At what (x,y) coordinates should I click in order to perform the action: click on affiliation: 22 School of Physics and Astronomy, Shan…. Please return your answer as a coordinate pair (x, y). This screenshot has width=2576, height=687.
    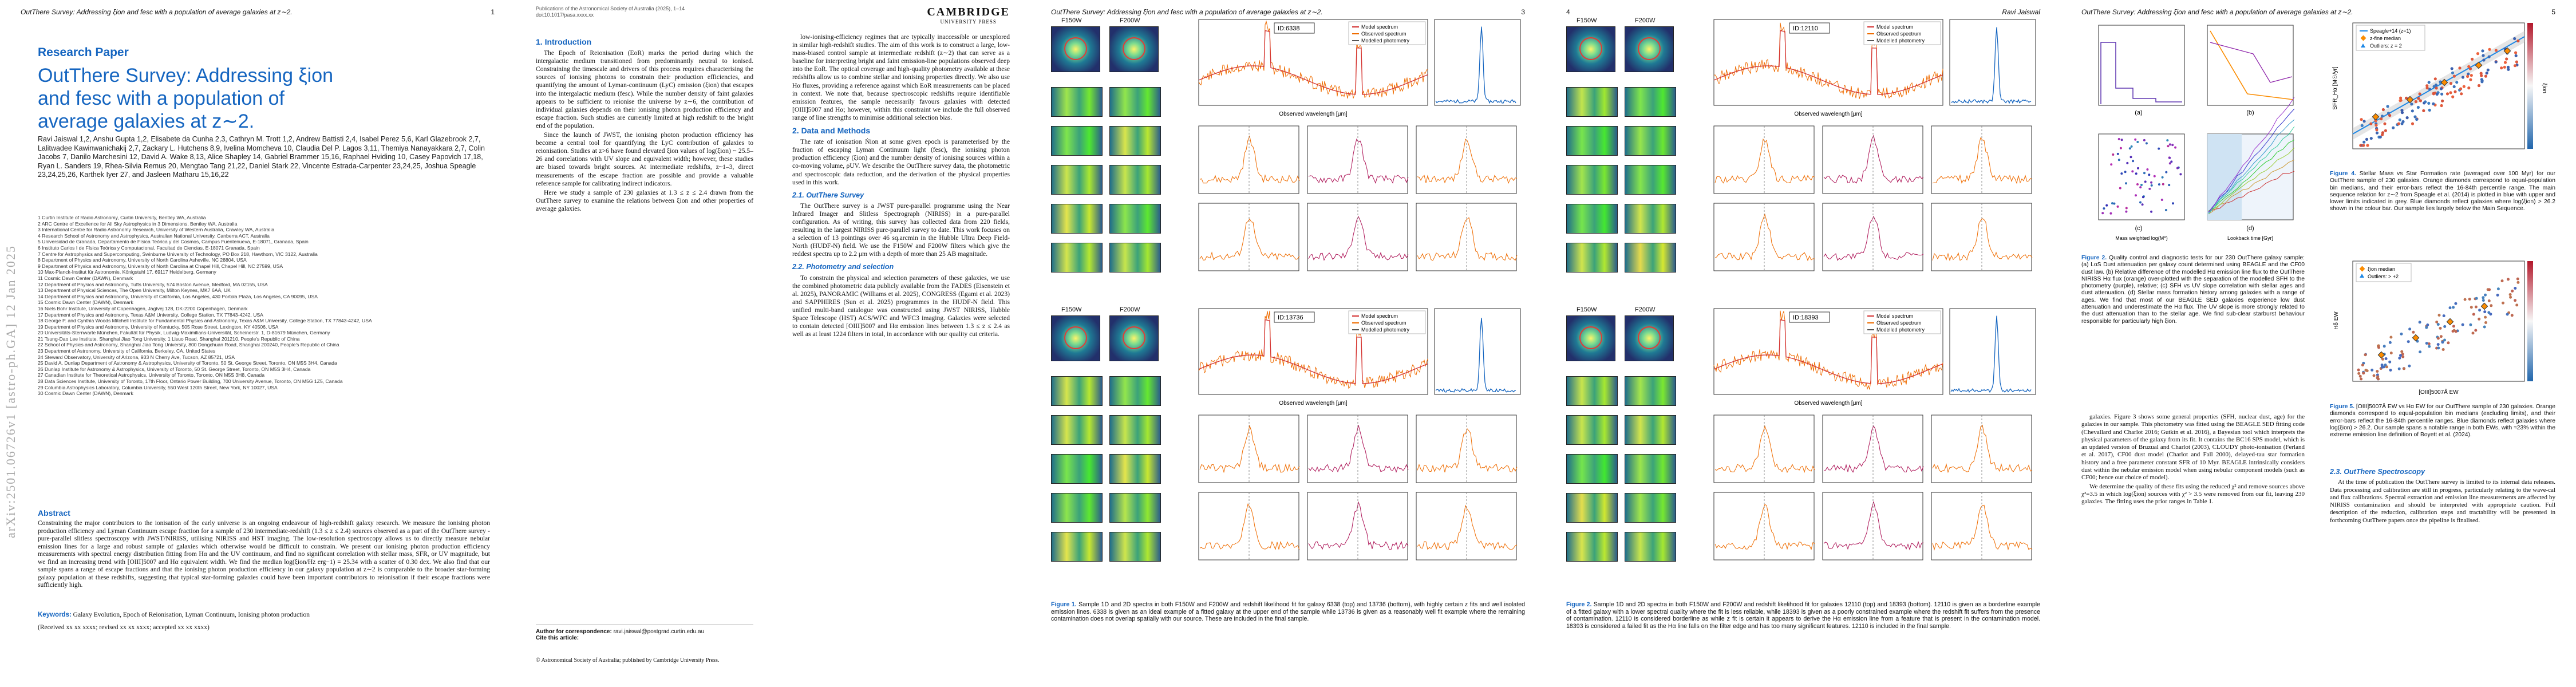
    Looking at the image, I should click on (188, 345).